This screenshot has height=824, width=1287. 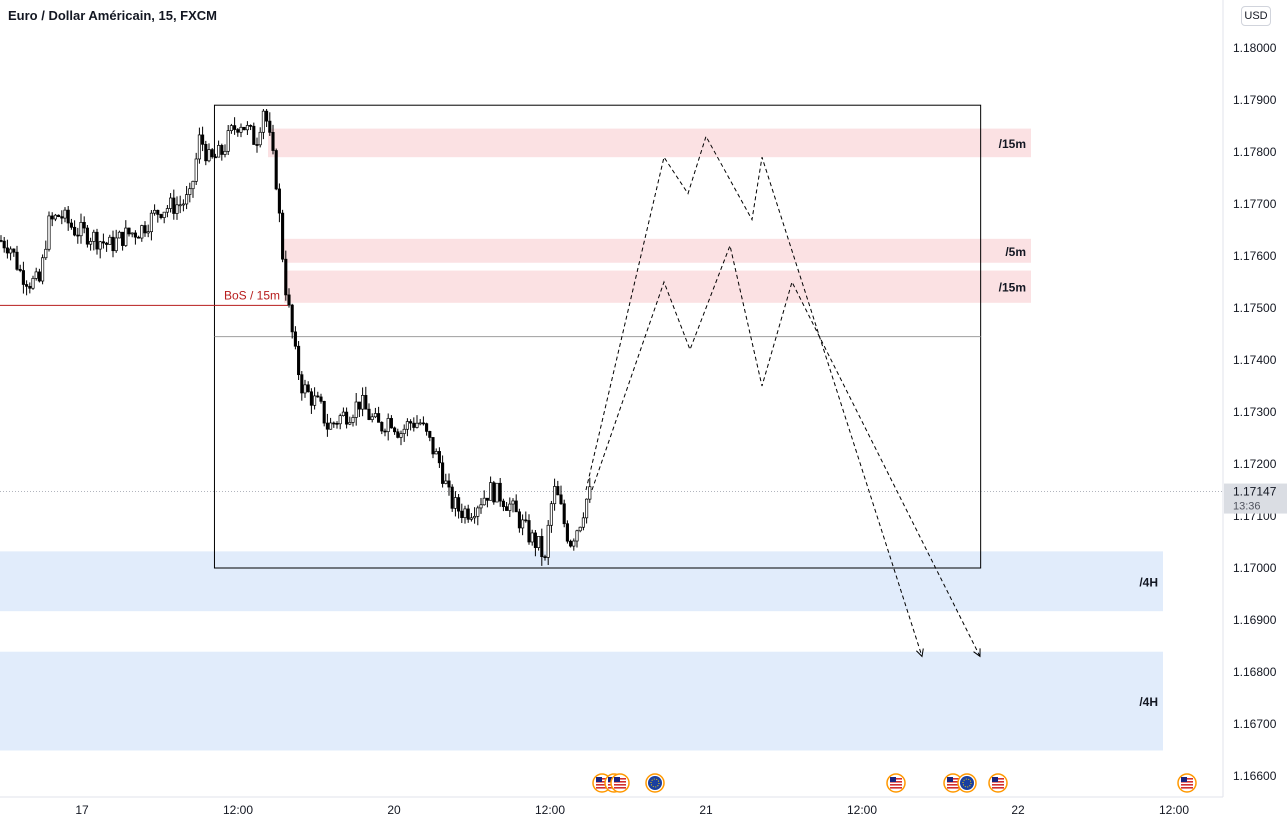 What do you see at coordinates (967, 783) in the screenshot?
I see `eu-flag-field` at bounding box center [967, 783].